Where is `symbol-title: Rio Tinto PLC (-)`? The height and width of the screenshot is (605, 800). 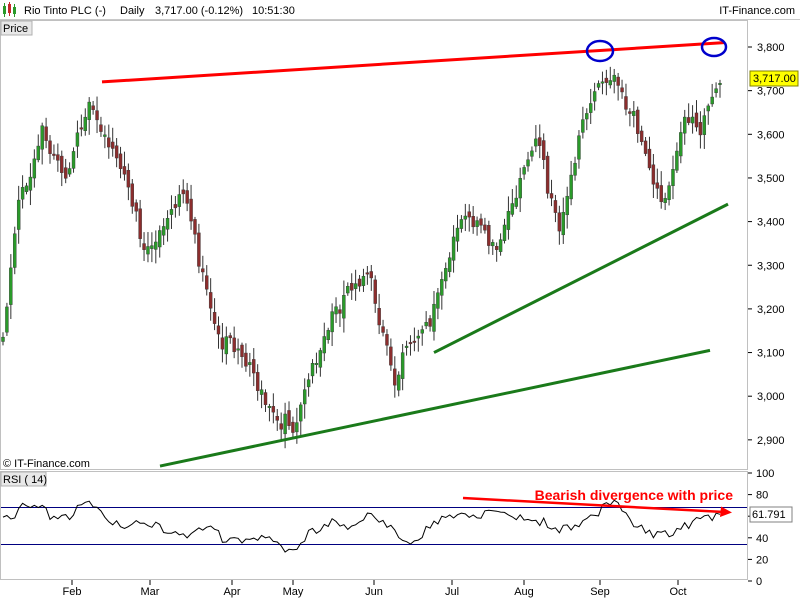 symbol-title: Rio Tinto PLC (-) is located at coordinates (65, 11).